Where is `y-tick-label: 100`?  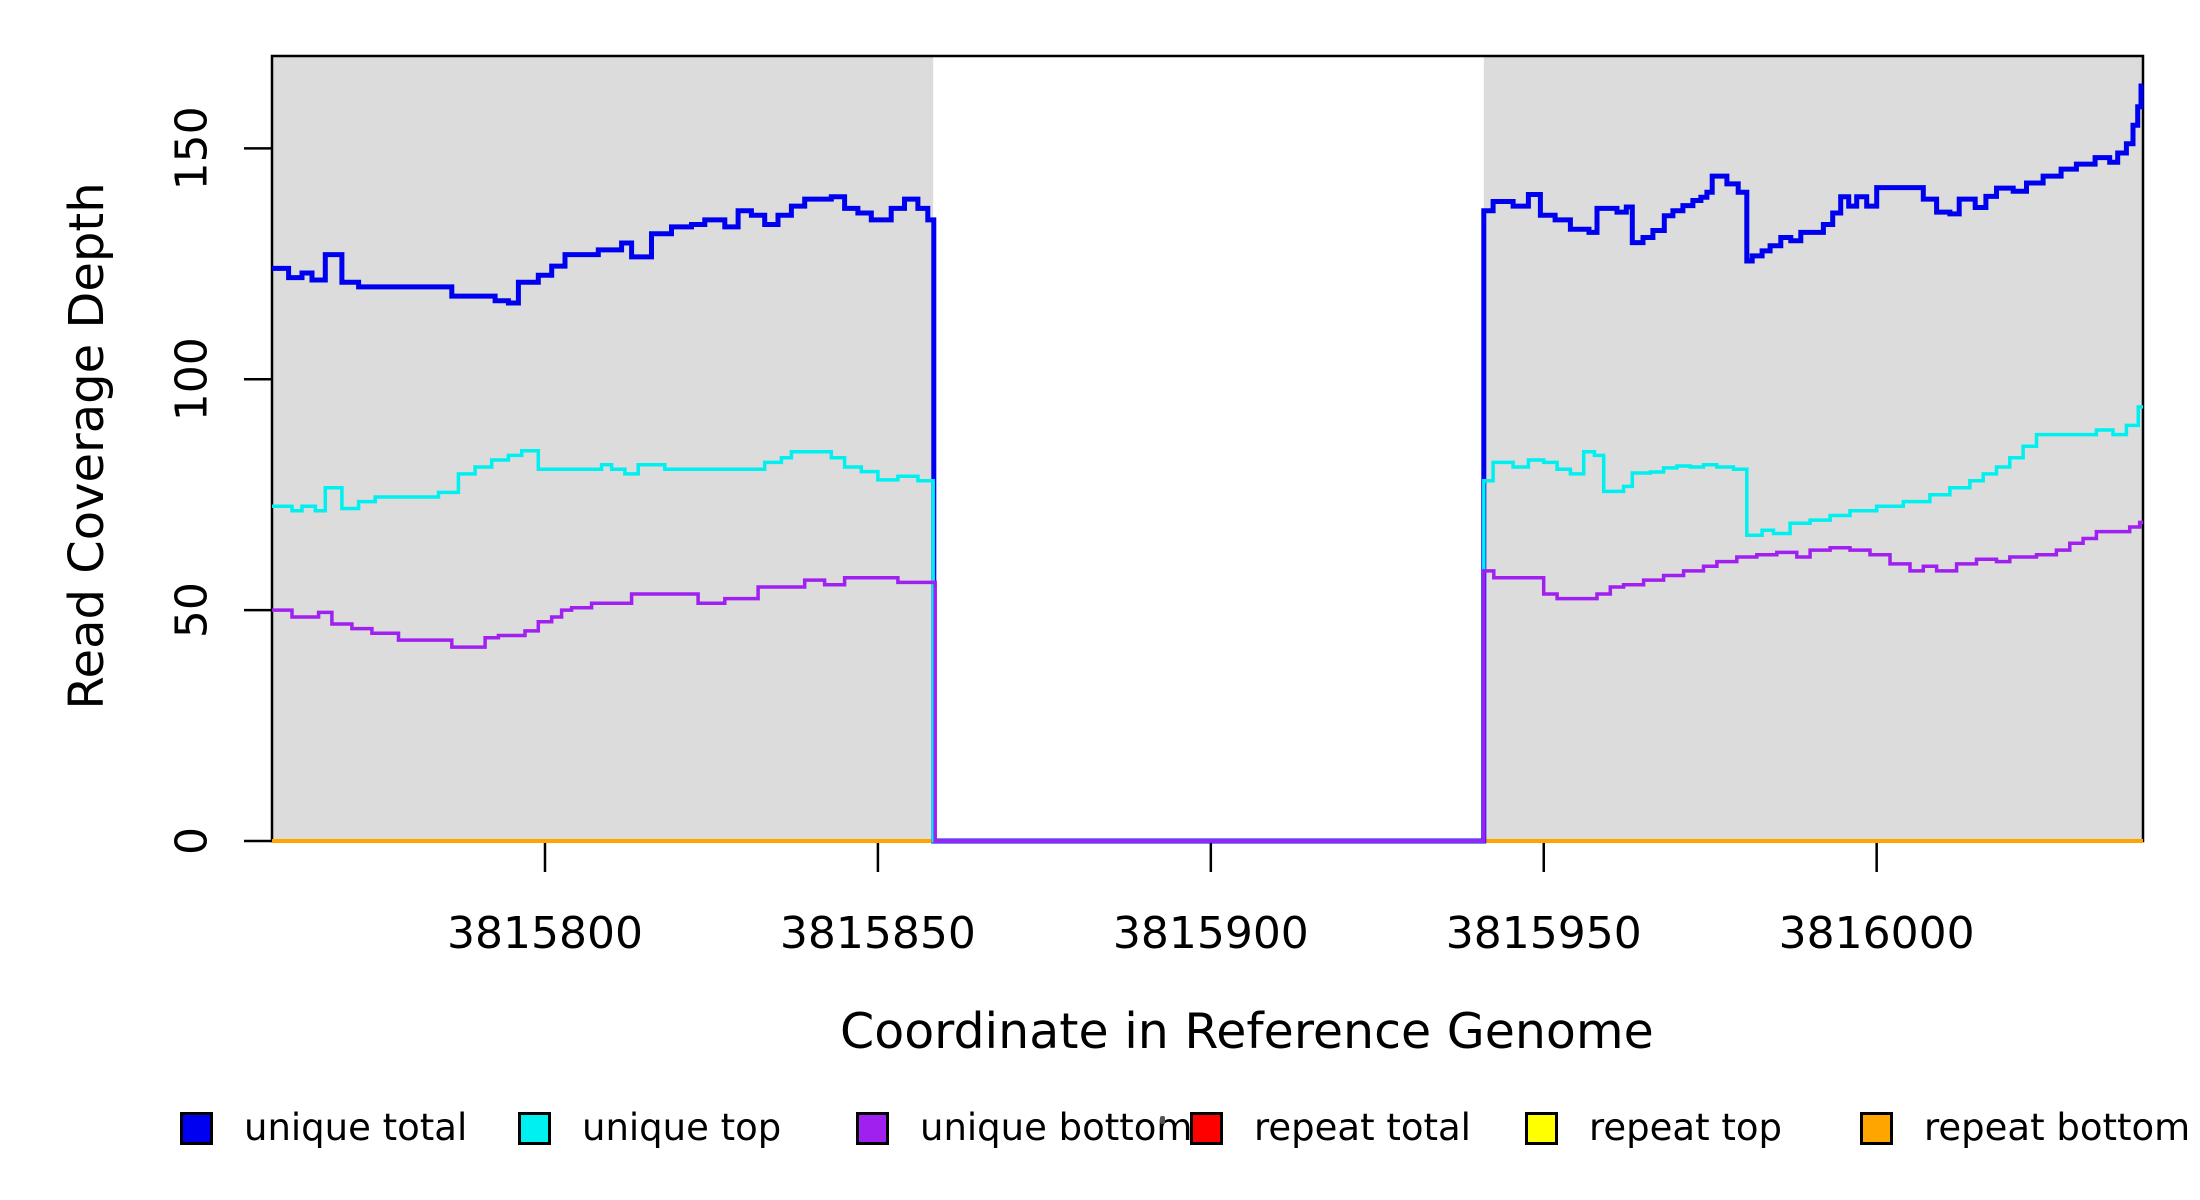 y-tick-label: 100 is located at coordinates (192, 379).